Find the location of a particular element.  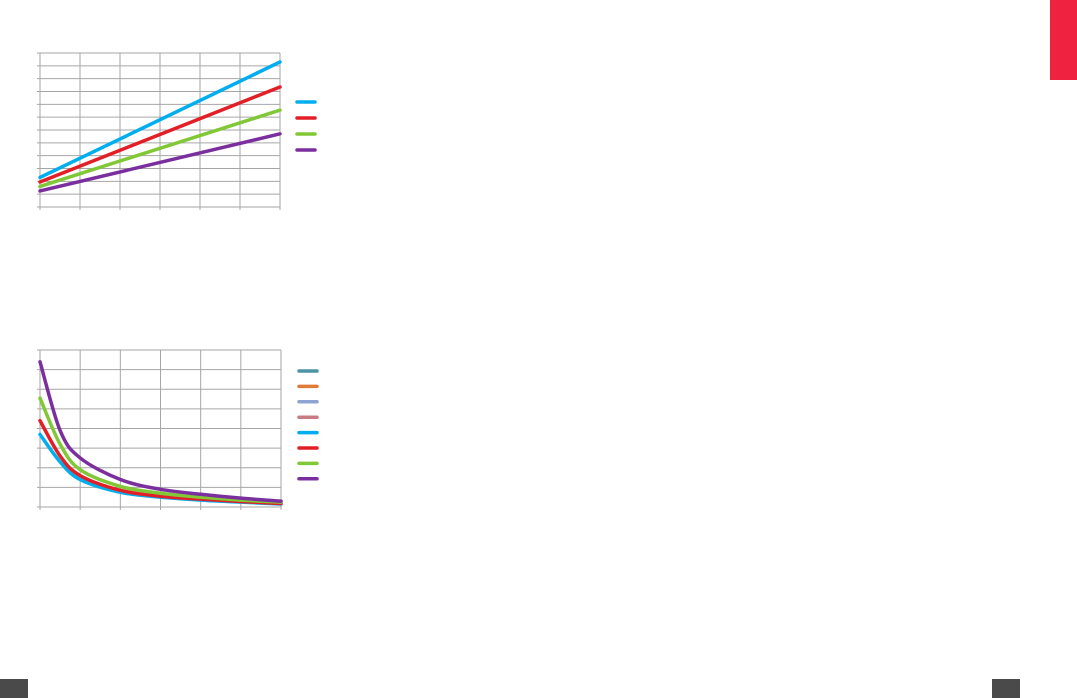

section-tab is located at coordinates (1063, 40).